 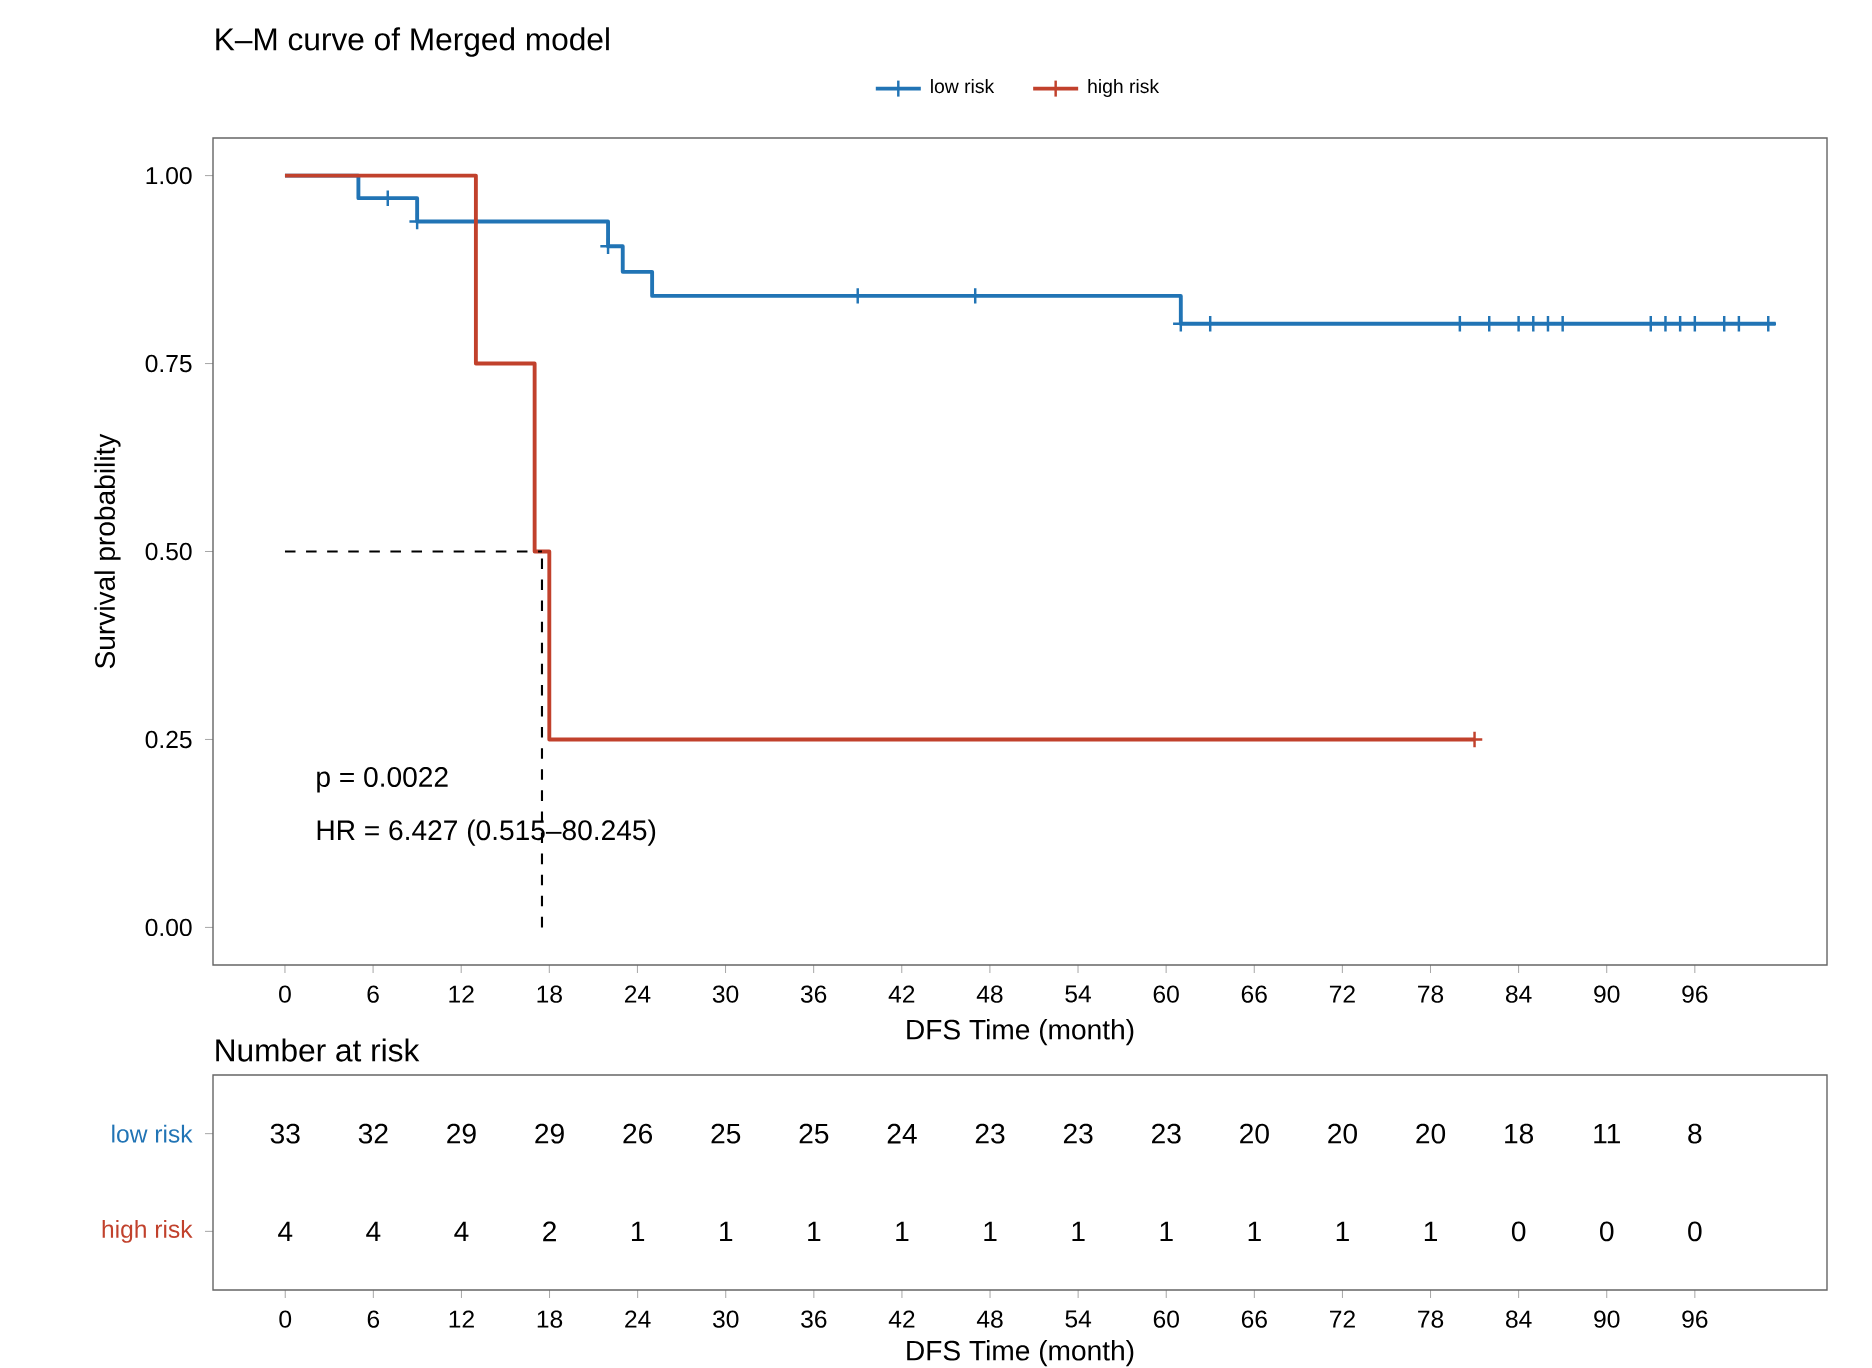 I want to click on y-tick-label: 0.25, so click(x=168, y=739).